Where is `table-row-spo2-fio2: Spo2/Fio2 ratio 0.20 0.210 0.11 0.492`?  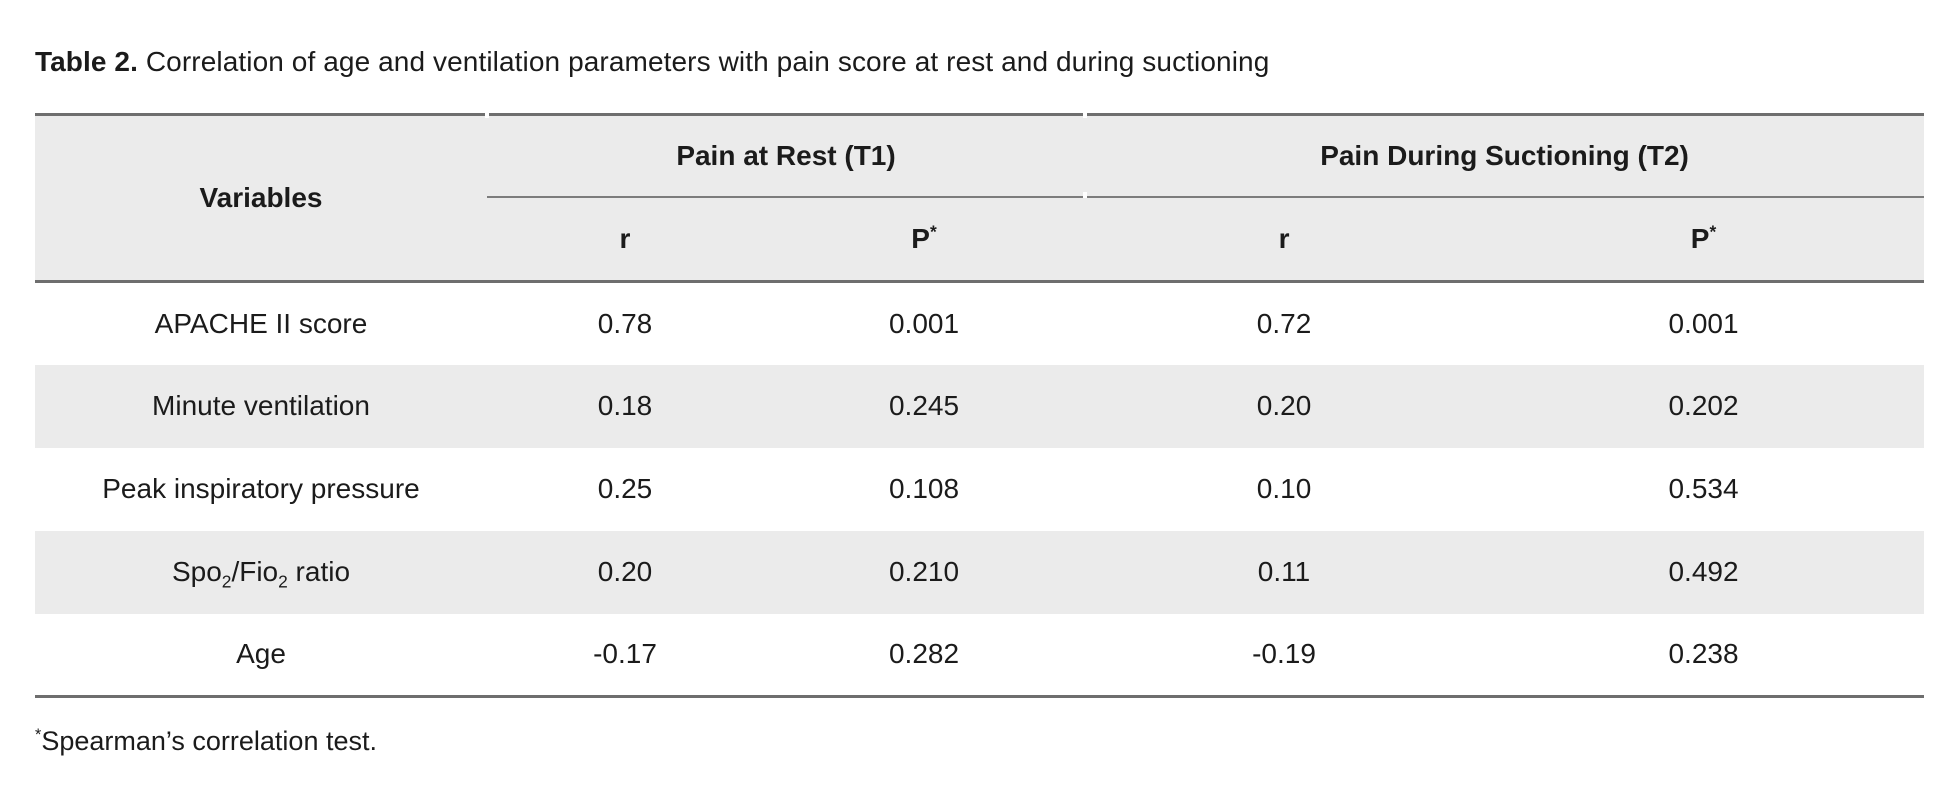 table-row-spo2-fio2: Spo2/Fio2 ratio 0.20 0.210 0.11 0.492 is located at coordinates (980, 572).